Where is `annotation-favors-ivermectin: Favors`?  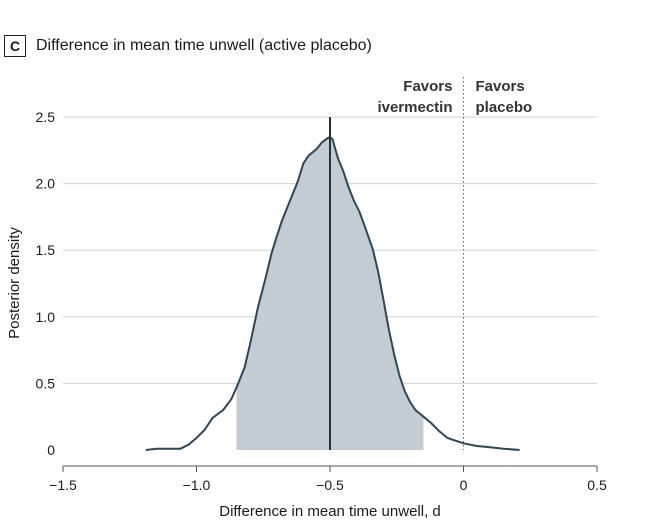 annotation-favors-ivermectin: Favors is located at coordinates (427, 86).